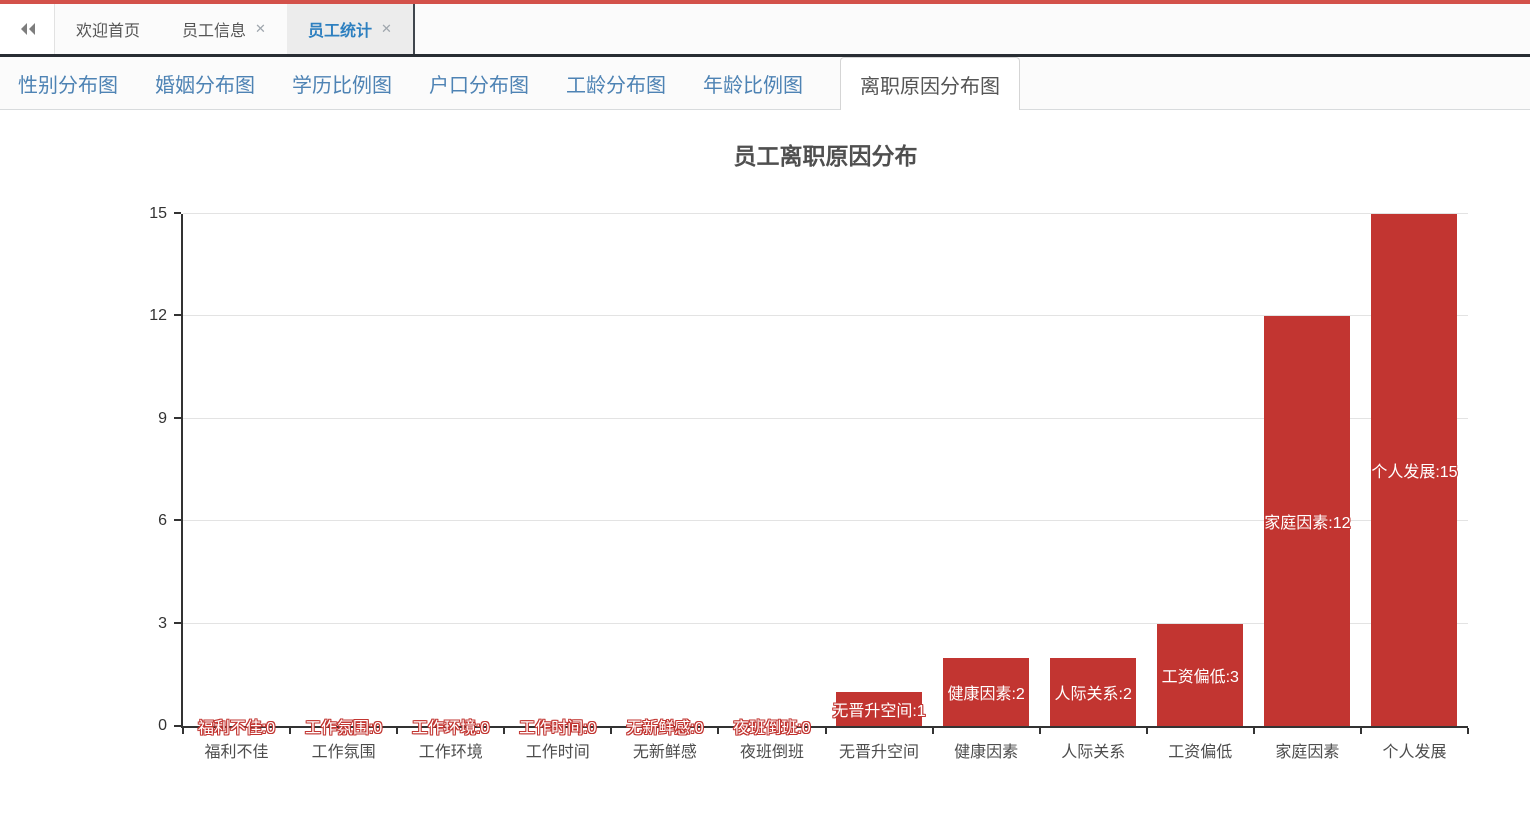 The image size is (1530, 837). Describe the element at coordinates (450, 752) in the screenshot. I see `x-axis-category-label: 工作环境` at that location.